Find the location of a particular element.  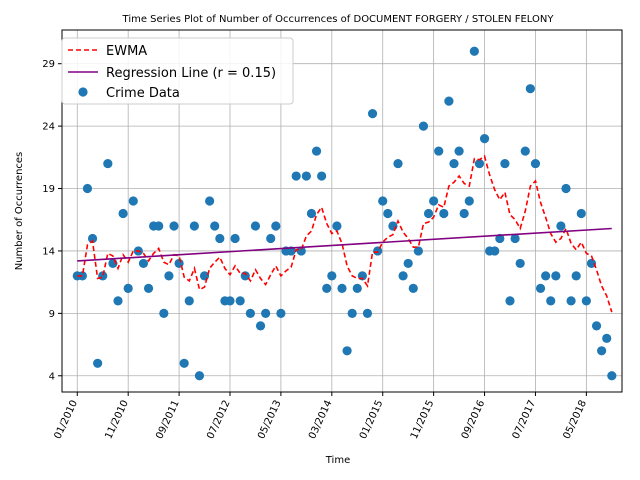

legend-box is located at coordinates (177, 71).